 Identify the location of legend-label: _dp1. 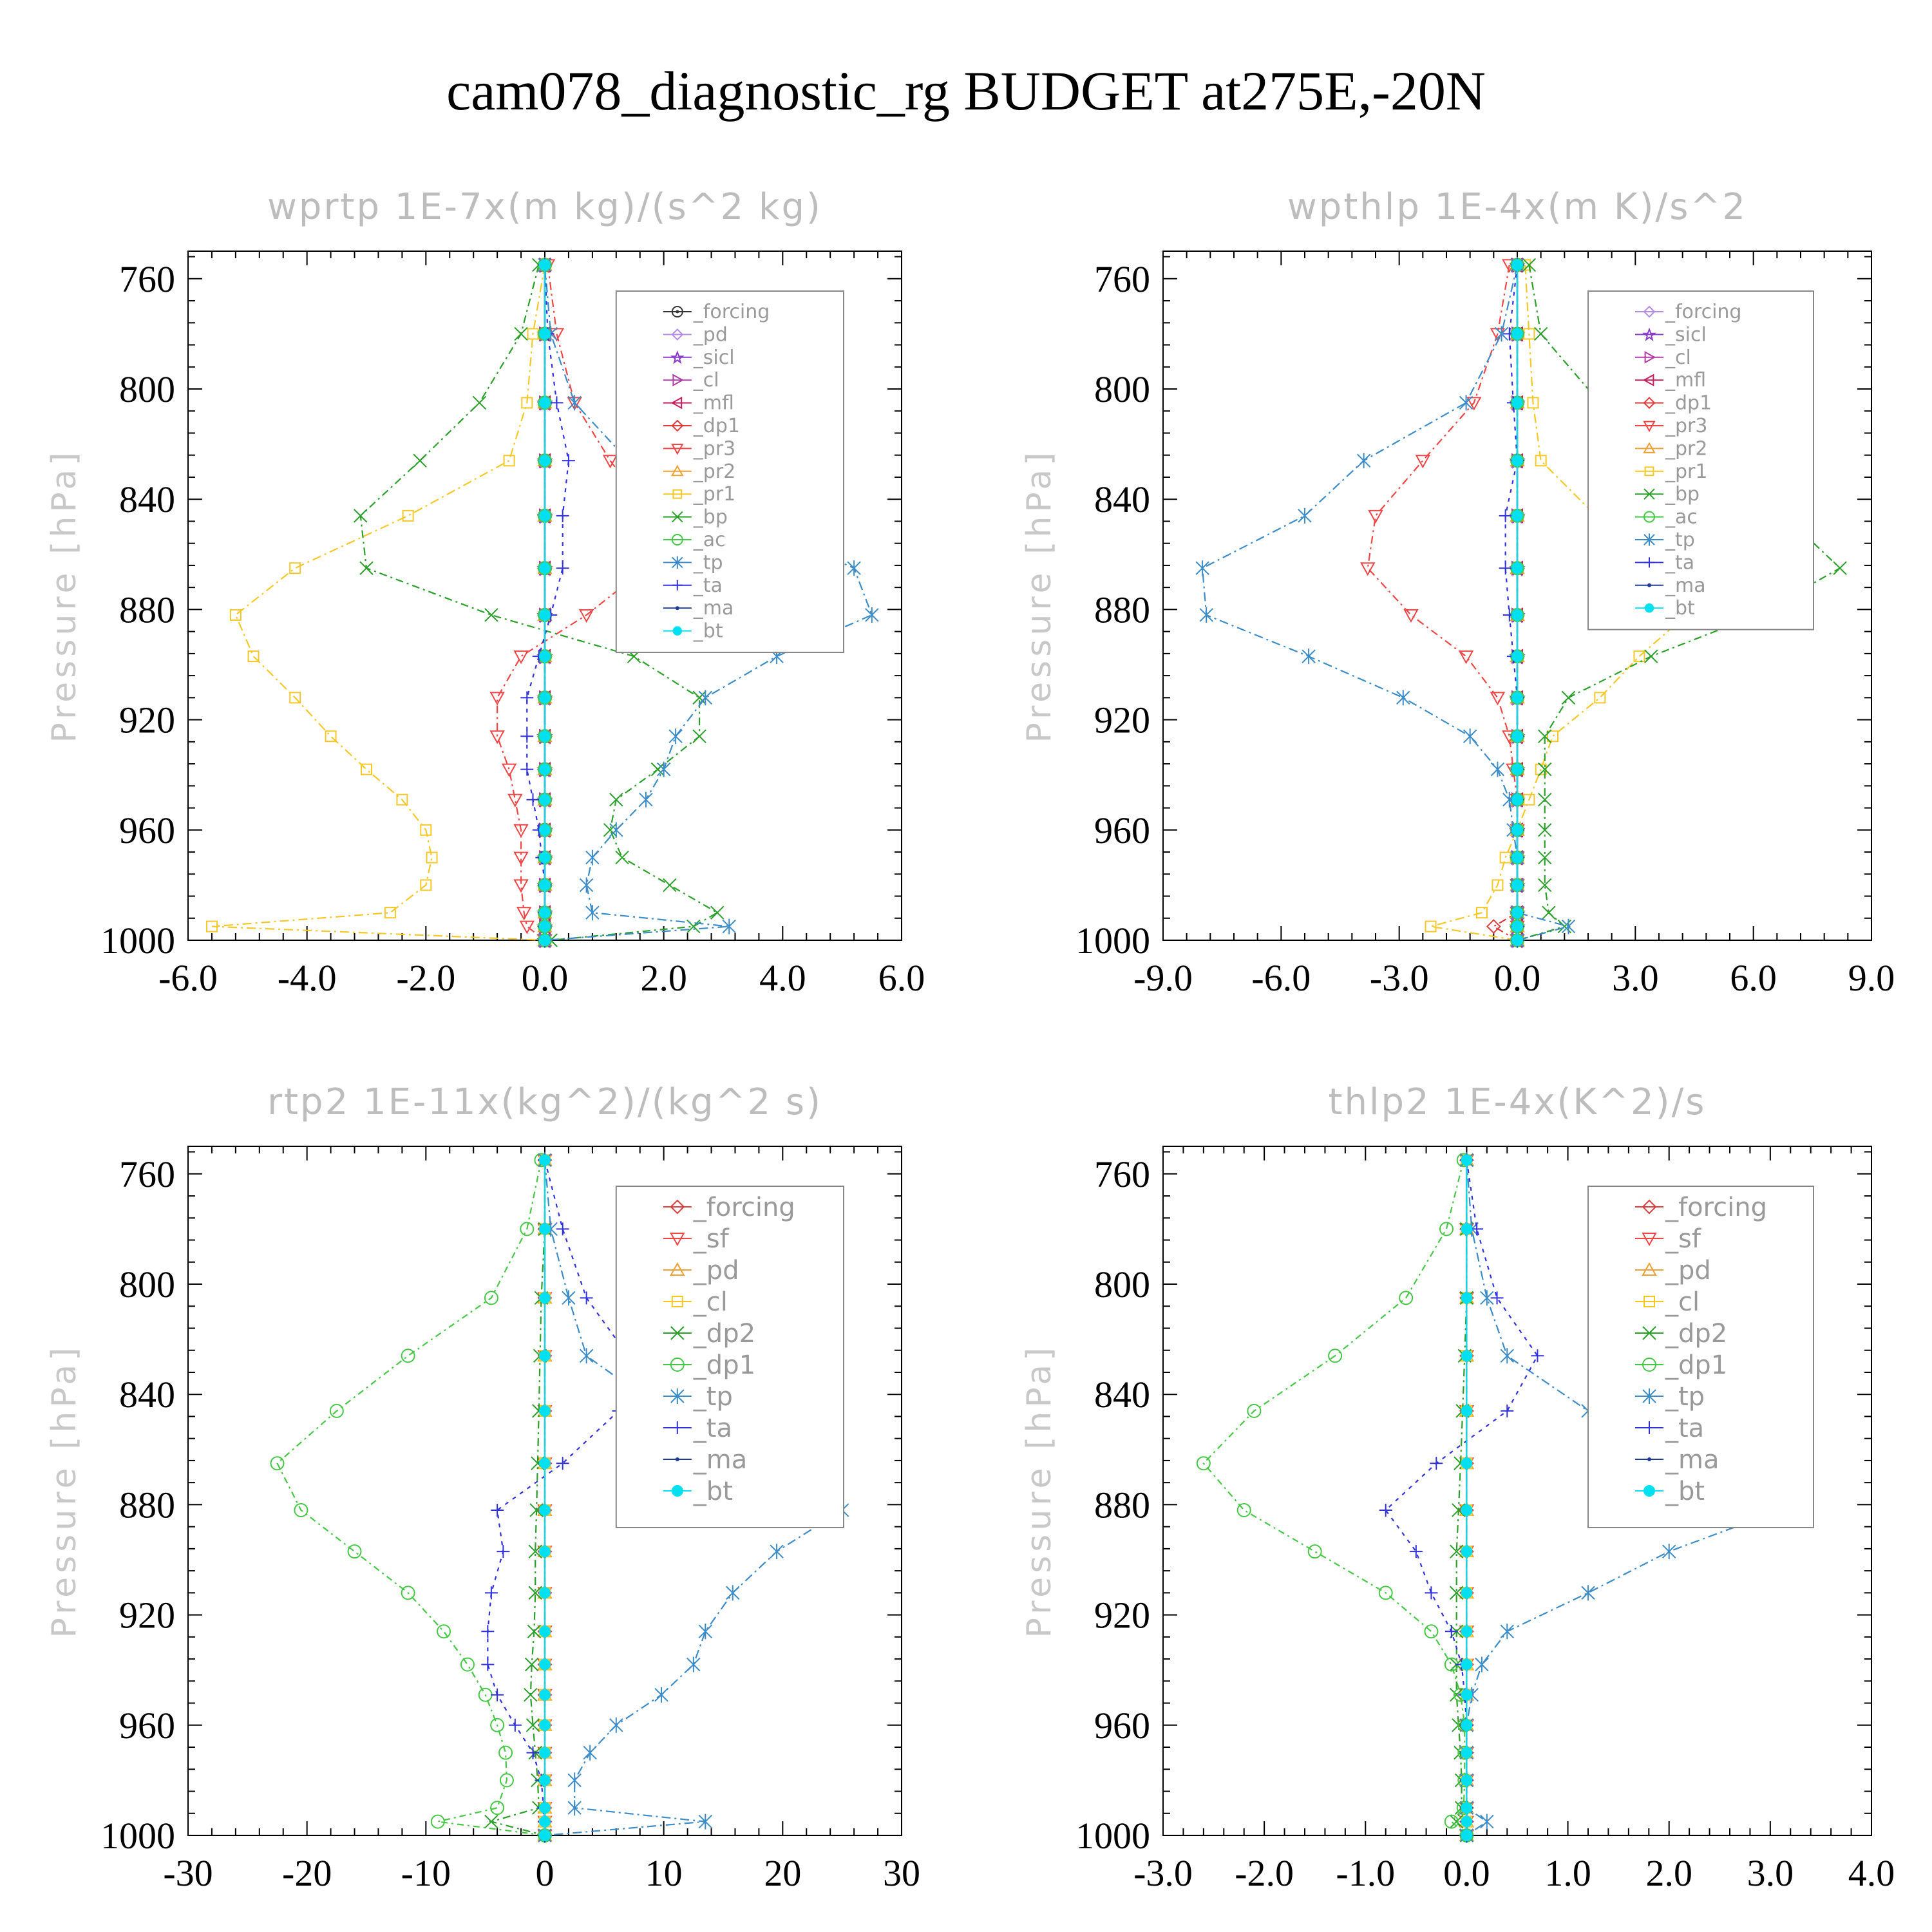
(724, 1365).